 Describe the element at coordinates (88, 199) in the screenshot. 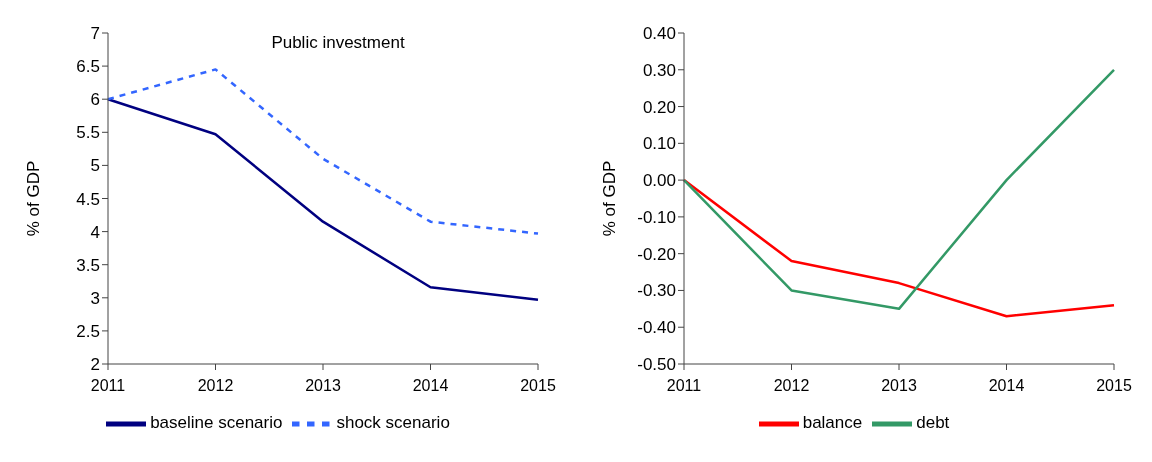

I see `y-tick-label: 4.5` at that location.